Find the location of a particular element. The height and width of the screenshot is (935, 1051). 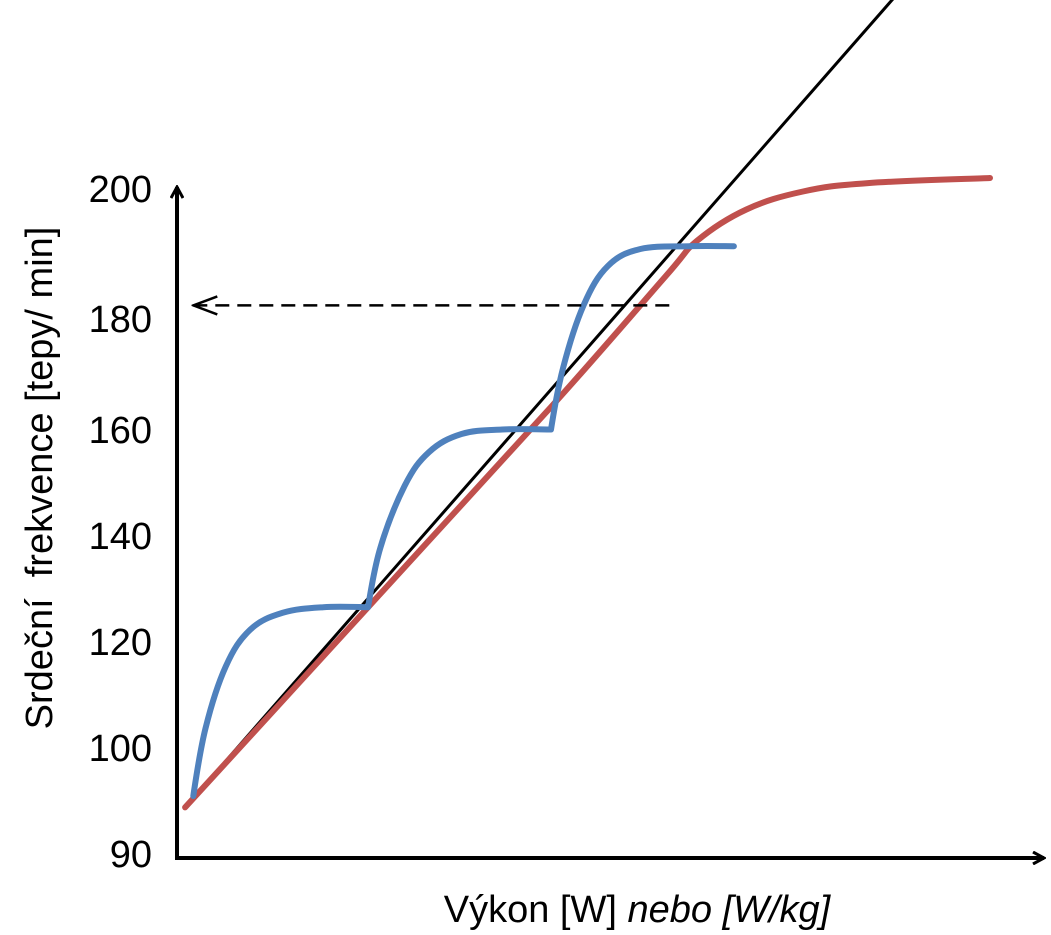

y-tick-label: 180 is located at coordinates (120, 320).